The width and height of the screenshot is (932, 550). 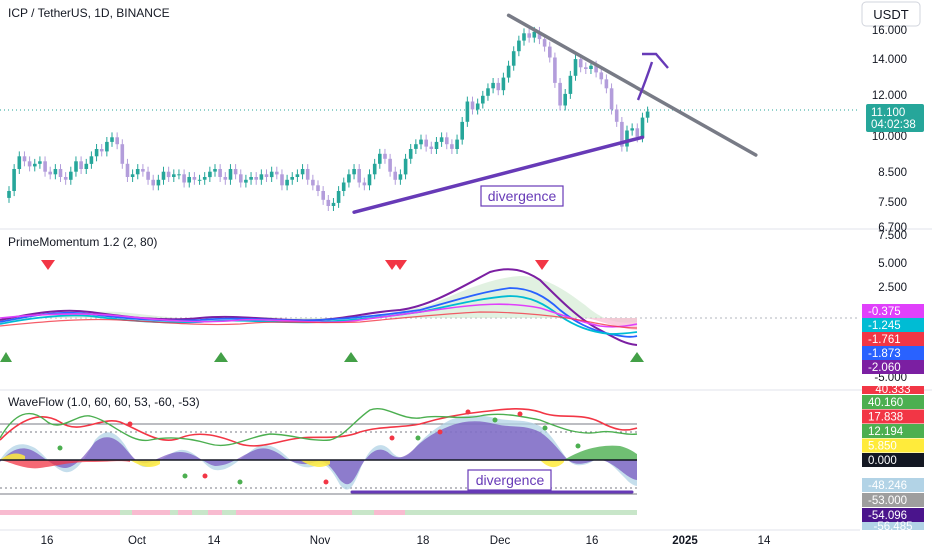 I want to click on value-badge-text: 12.194, so click(x=886, y=432).